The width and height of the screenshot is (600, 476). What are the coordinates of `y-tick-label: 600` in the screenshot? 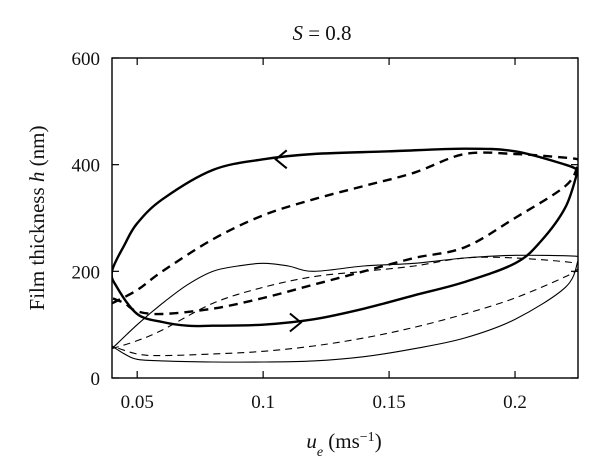 It's located at (86, 59).